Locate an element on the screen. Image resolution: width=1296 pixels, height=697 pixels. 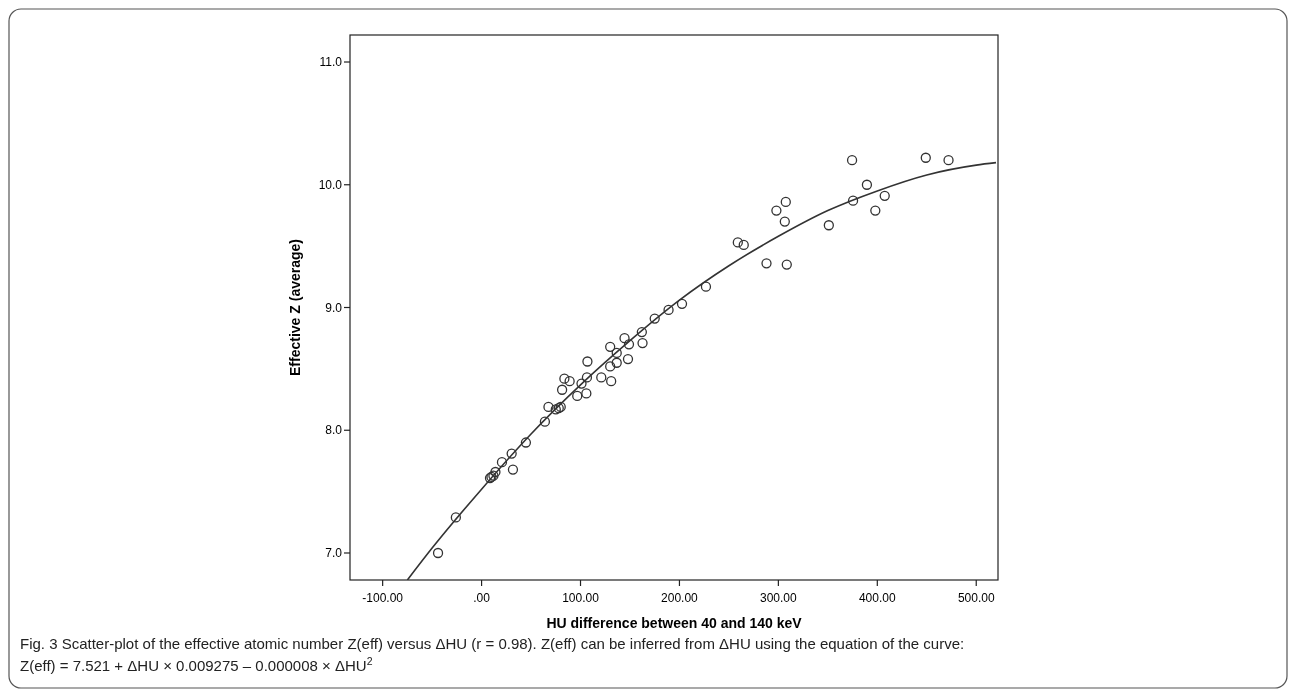
x-tick-label: 400.00 is located at coordinates (877, 598).